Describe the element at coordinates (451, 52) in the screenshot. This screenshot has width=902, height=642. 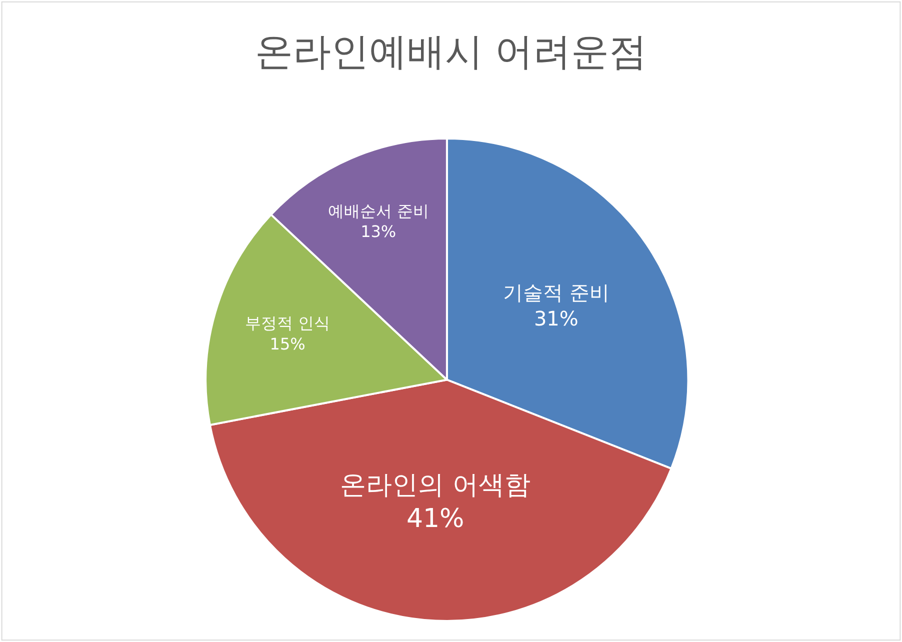
I see `chart-title: 온라인예배시 어려운점` at that location.